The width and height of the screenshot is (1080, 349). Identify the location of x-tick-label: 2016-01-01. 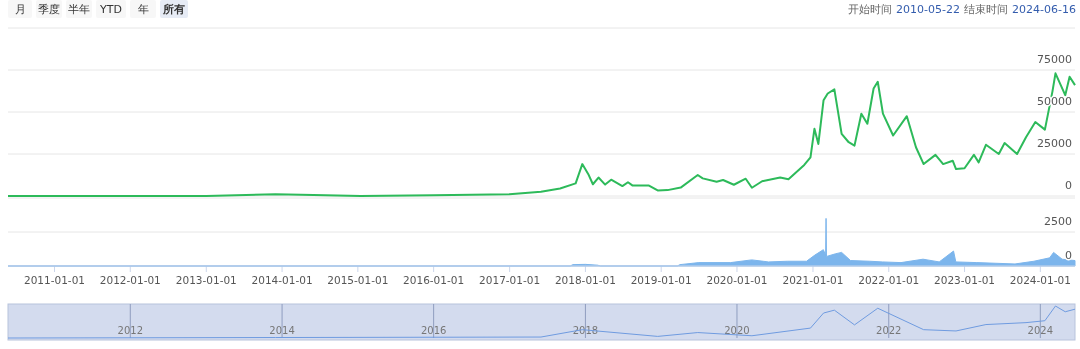
(434, 280).